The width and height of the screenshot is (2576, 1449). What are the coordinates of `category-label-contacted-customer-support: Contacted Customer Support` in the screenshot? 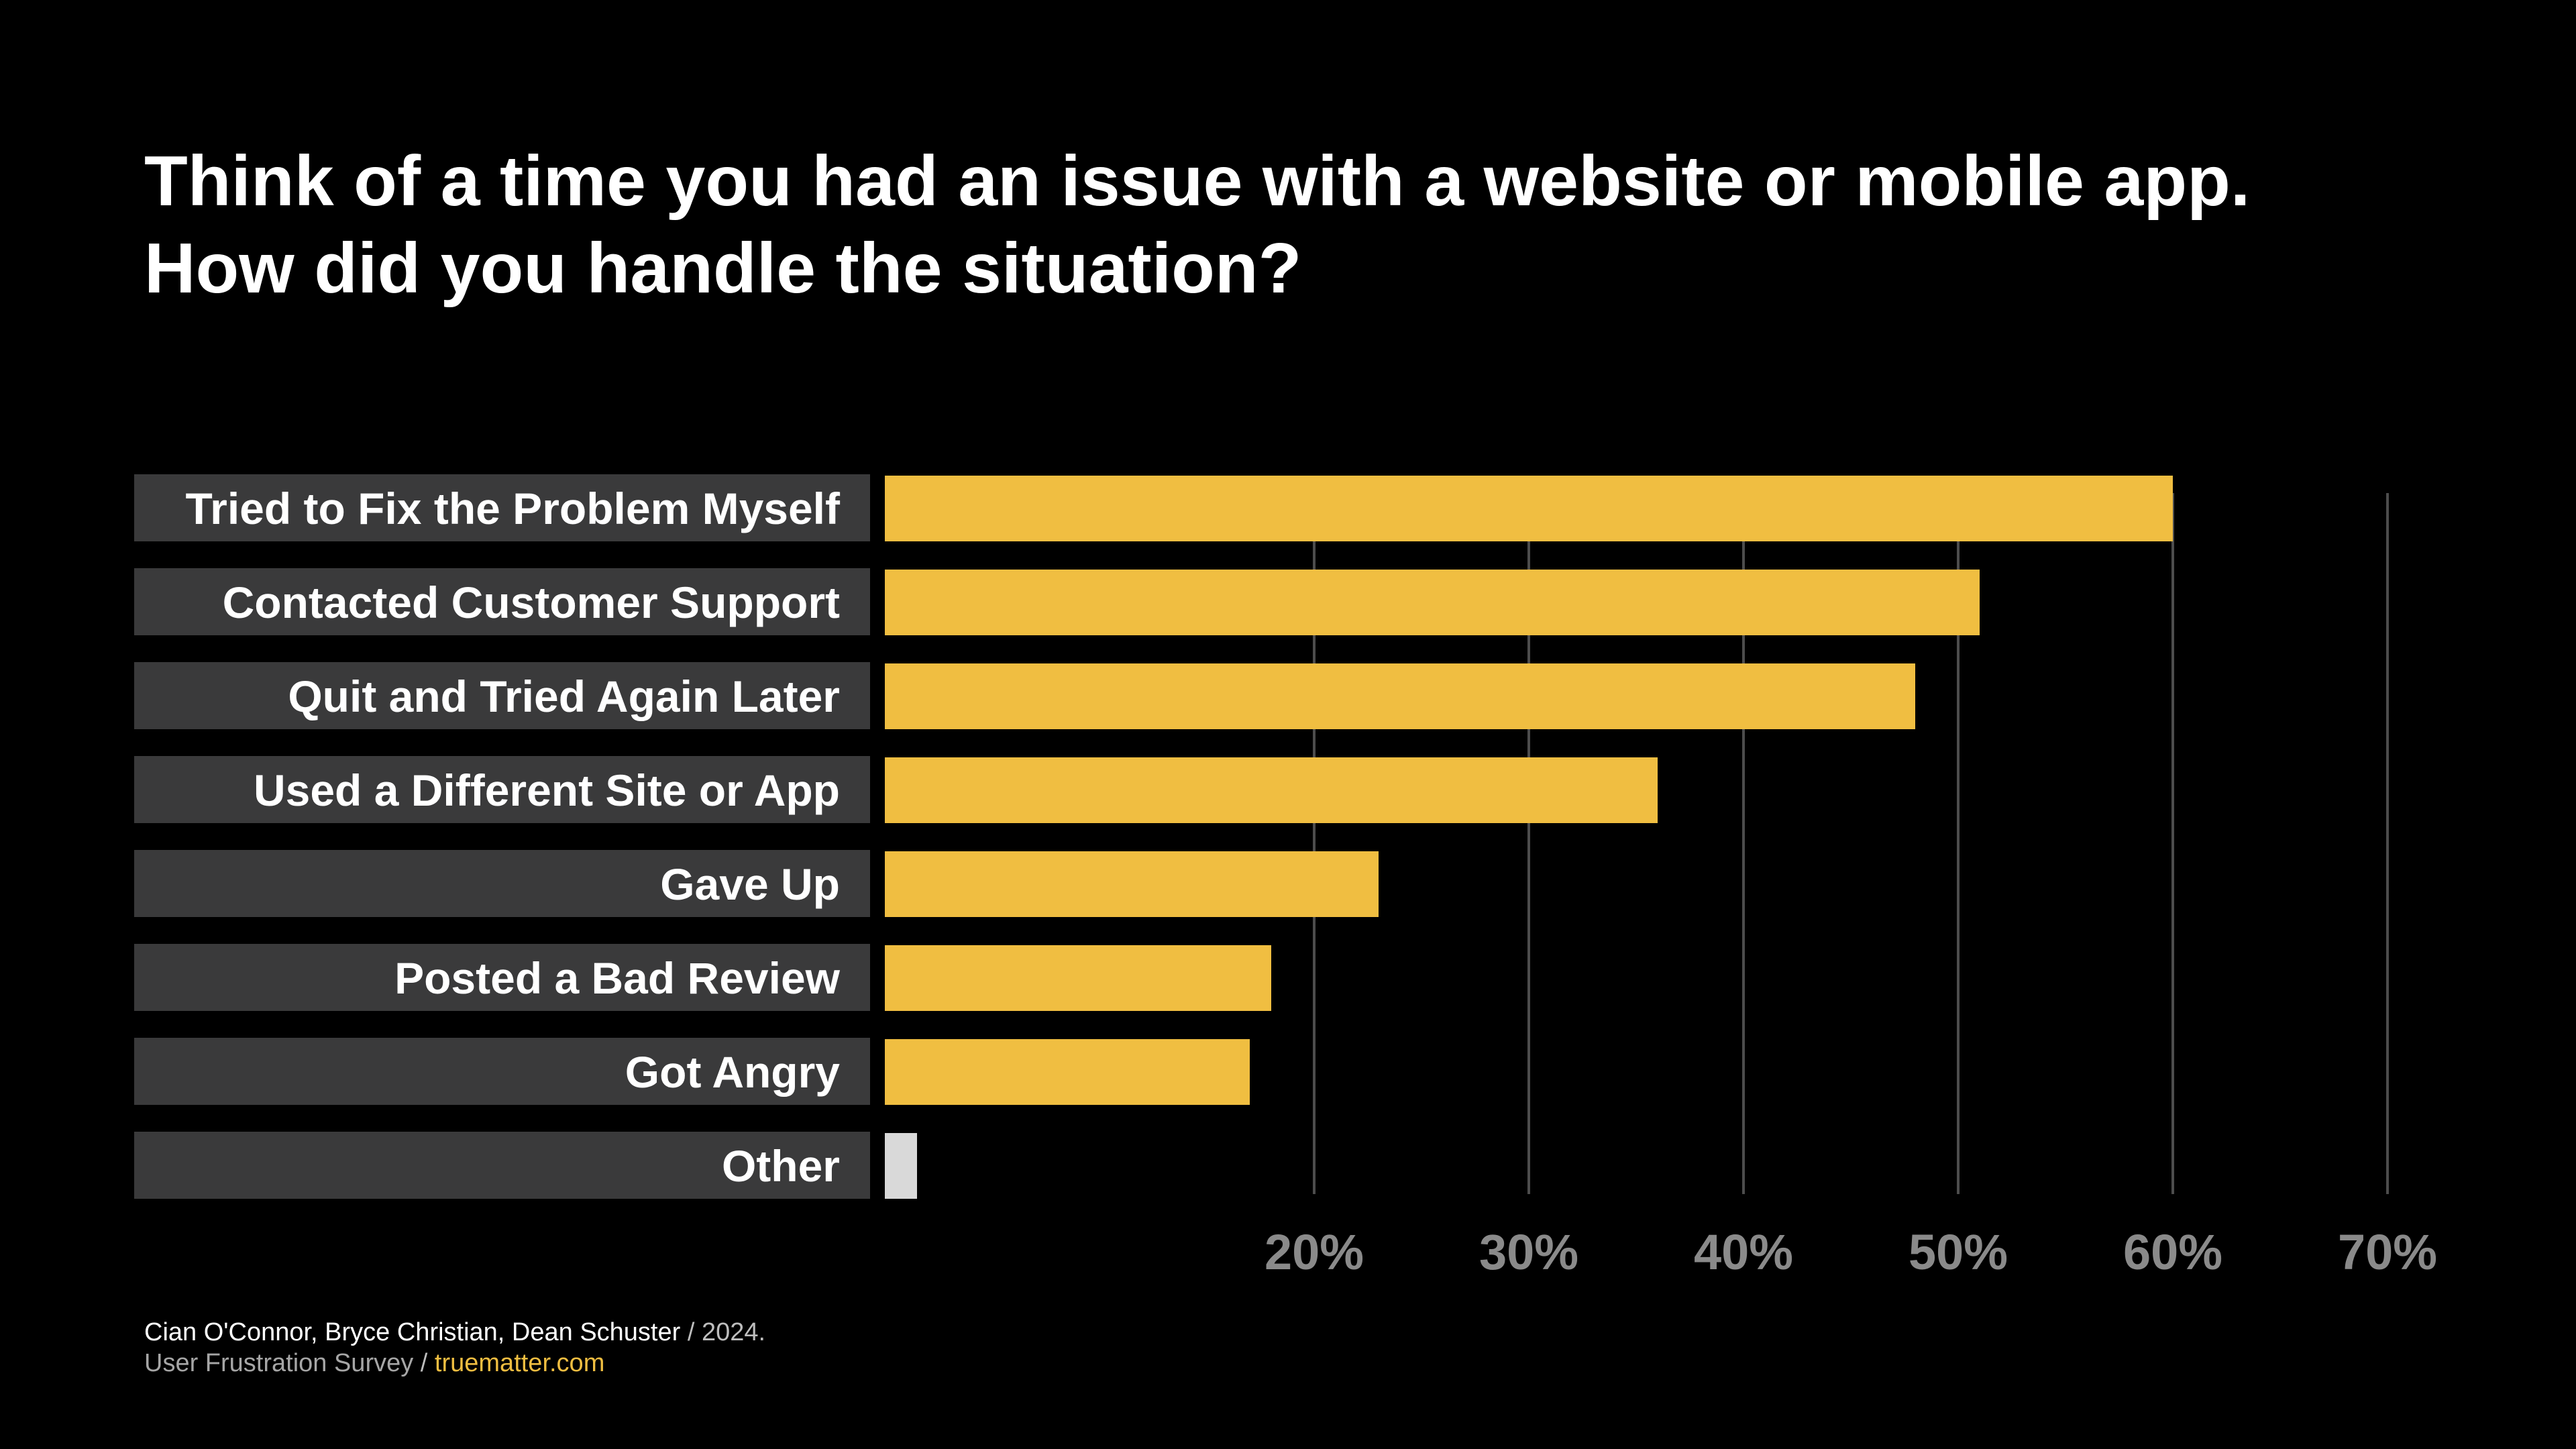 It's located at (531, 602).